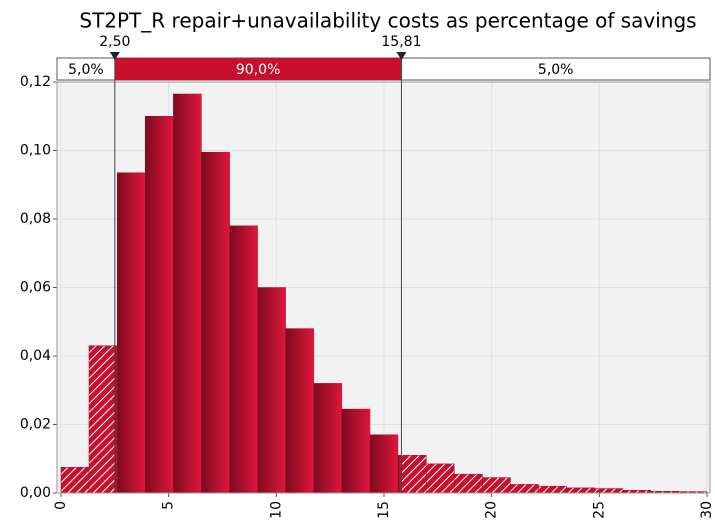  I want to click on delimiter-label: 2,50, so click(114, 42).